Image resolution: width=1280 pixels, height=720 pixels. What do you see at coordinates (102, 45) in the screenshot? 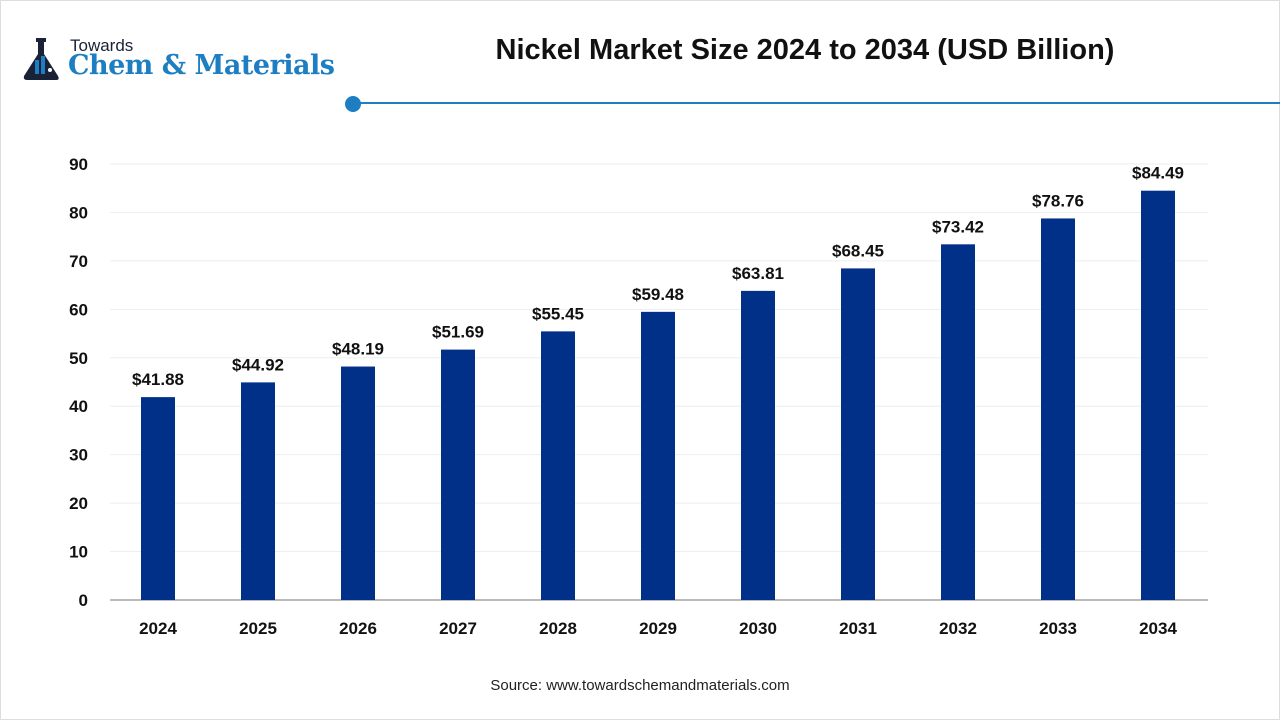
I see `logo-towards: Towards` at bounding box center [102, 45].